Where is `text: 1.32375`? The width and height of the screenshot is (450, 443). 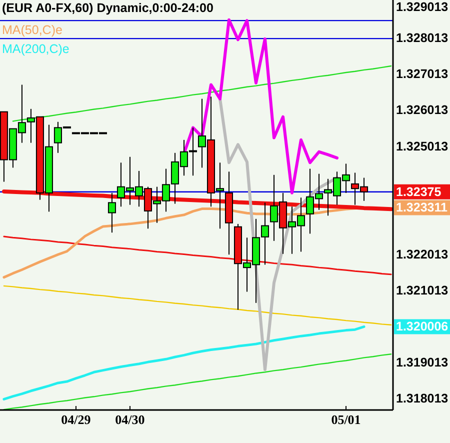
text: 1.32375 is located at coordinates (419, 191).